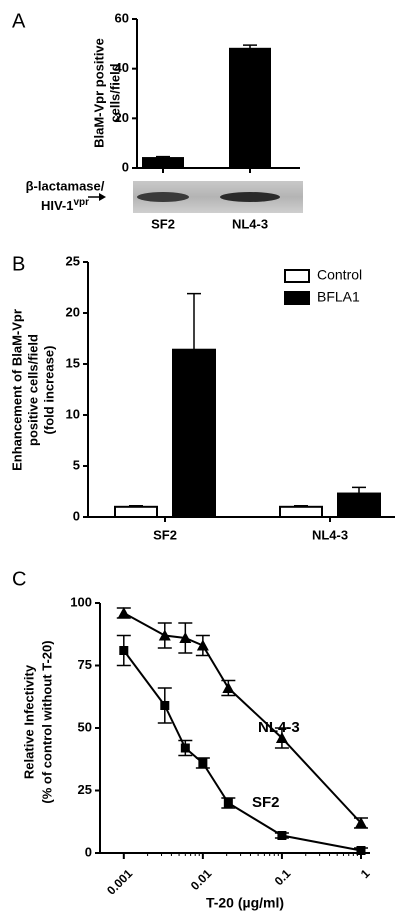 The height and width of the screenshot is (921, 400). I want to click on blot-label: β-lactamase/, so click(65, 185).